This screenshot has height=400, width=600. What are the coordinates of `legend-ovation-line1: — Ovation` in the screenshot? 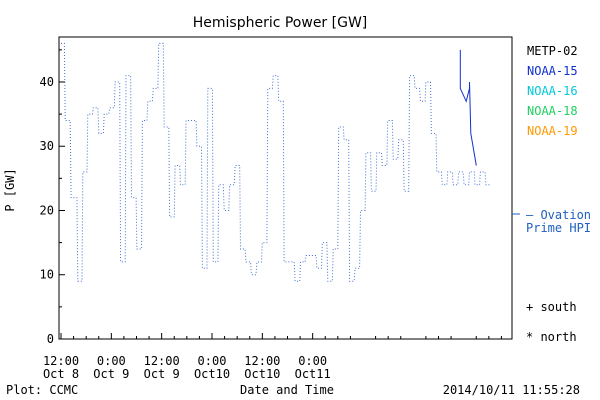 It's located at (558, 215).